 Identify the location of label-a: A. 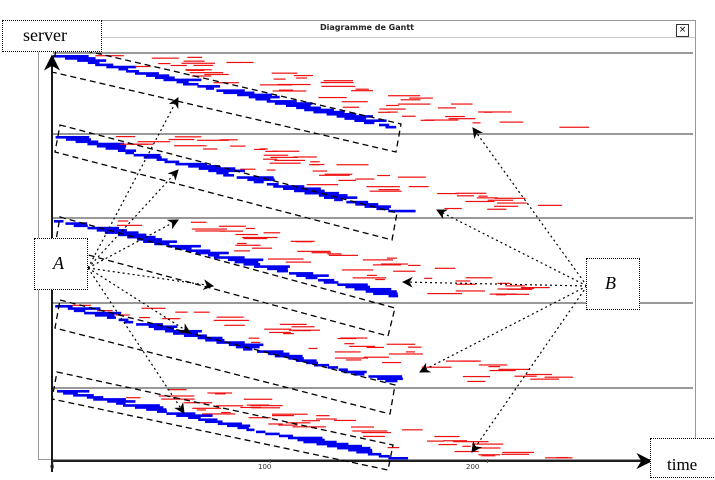
(61, 264).